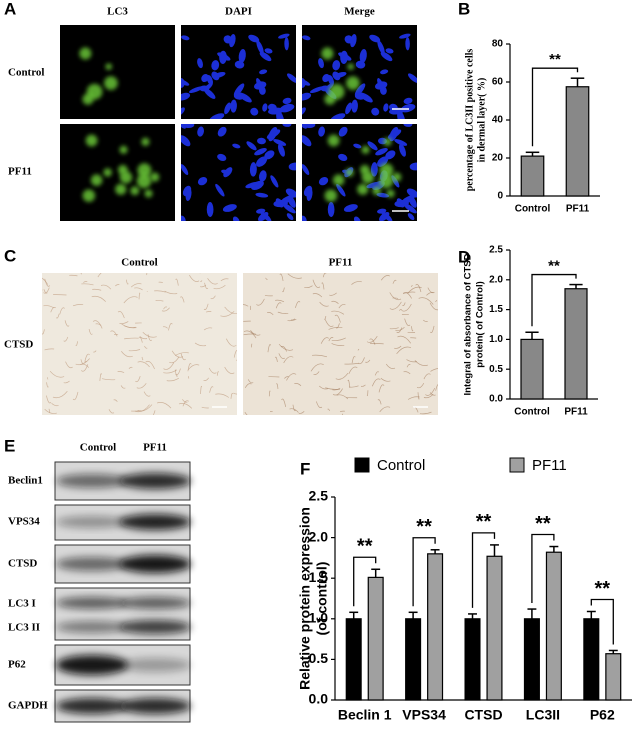 This screenshot has height=729, width=639. Describe the element at coordinates (496, 369) in the screenshot. I see `y-tick-label: 0.5` at that location.